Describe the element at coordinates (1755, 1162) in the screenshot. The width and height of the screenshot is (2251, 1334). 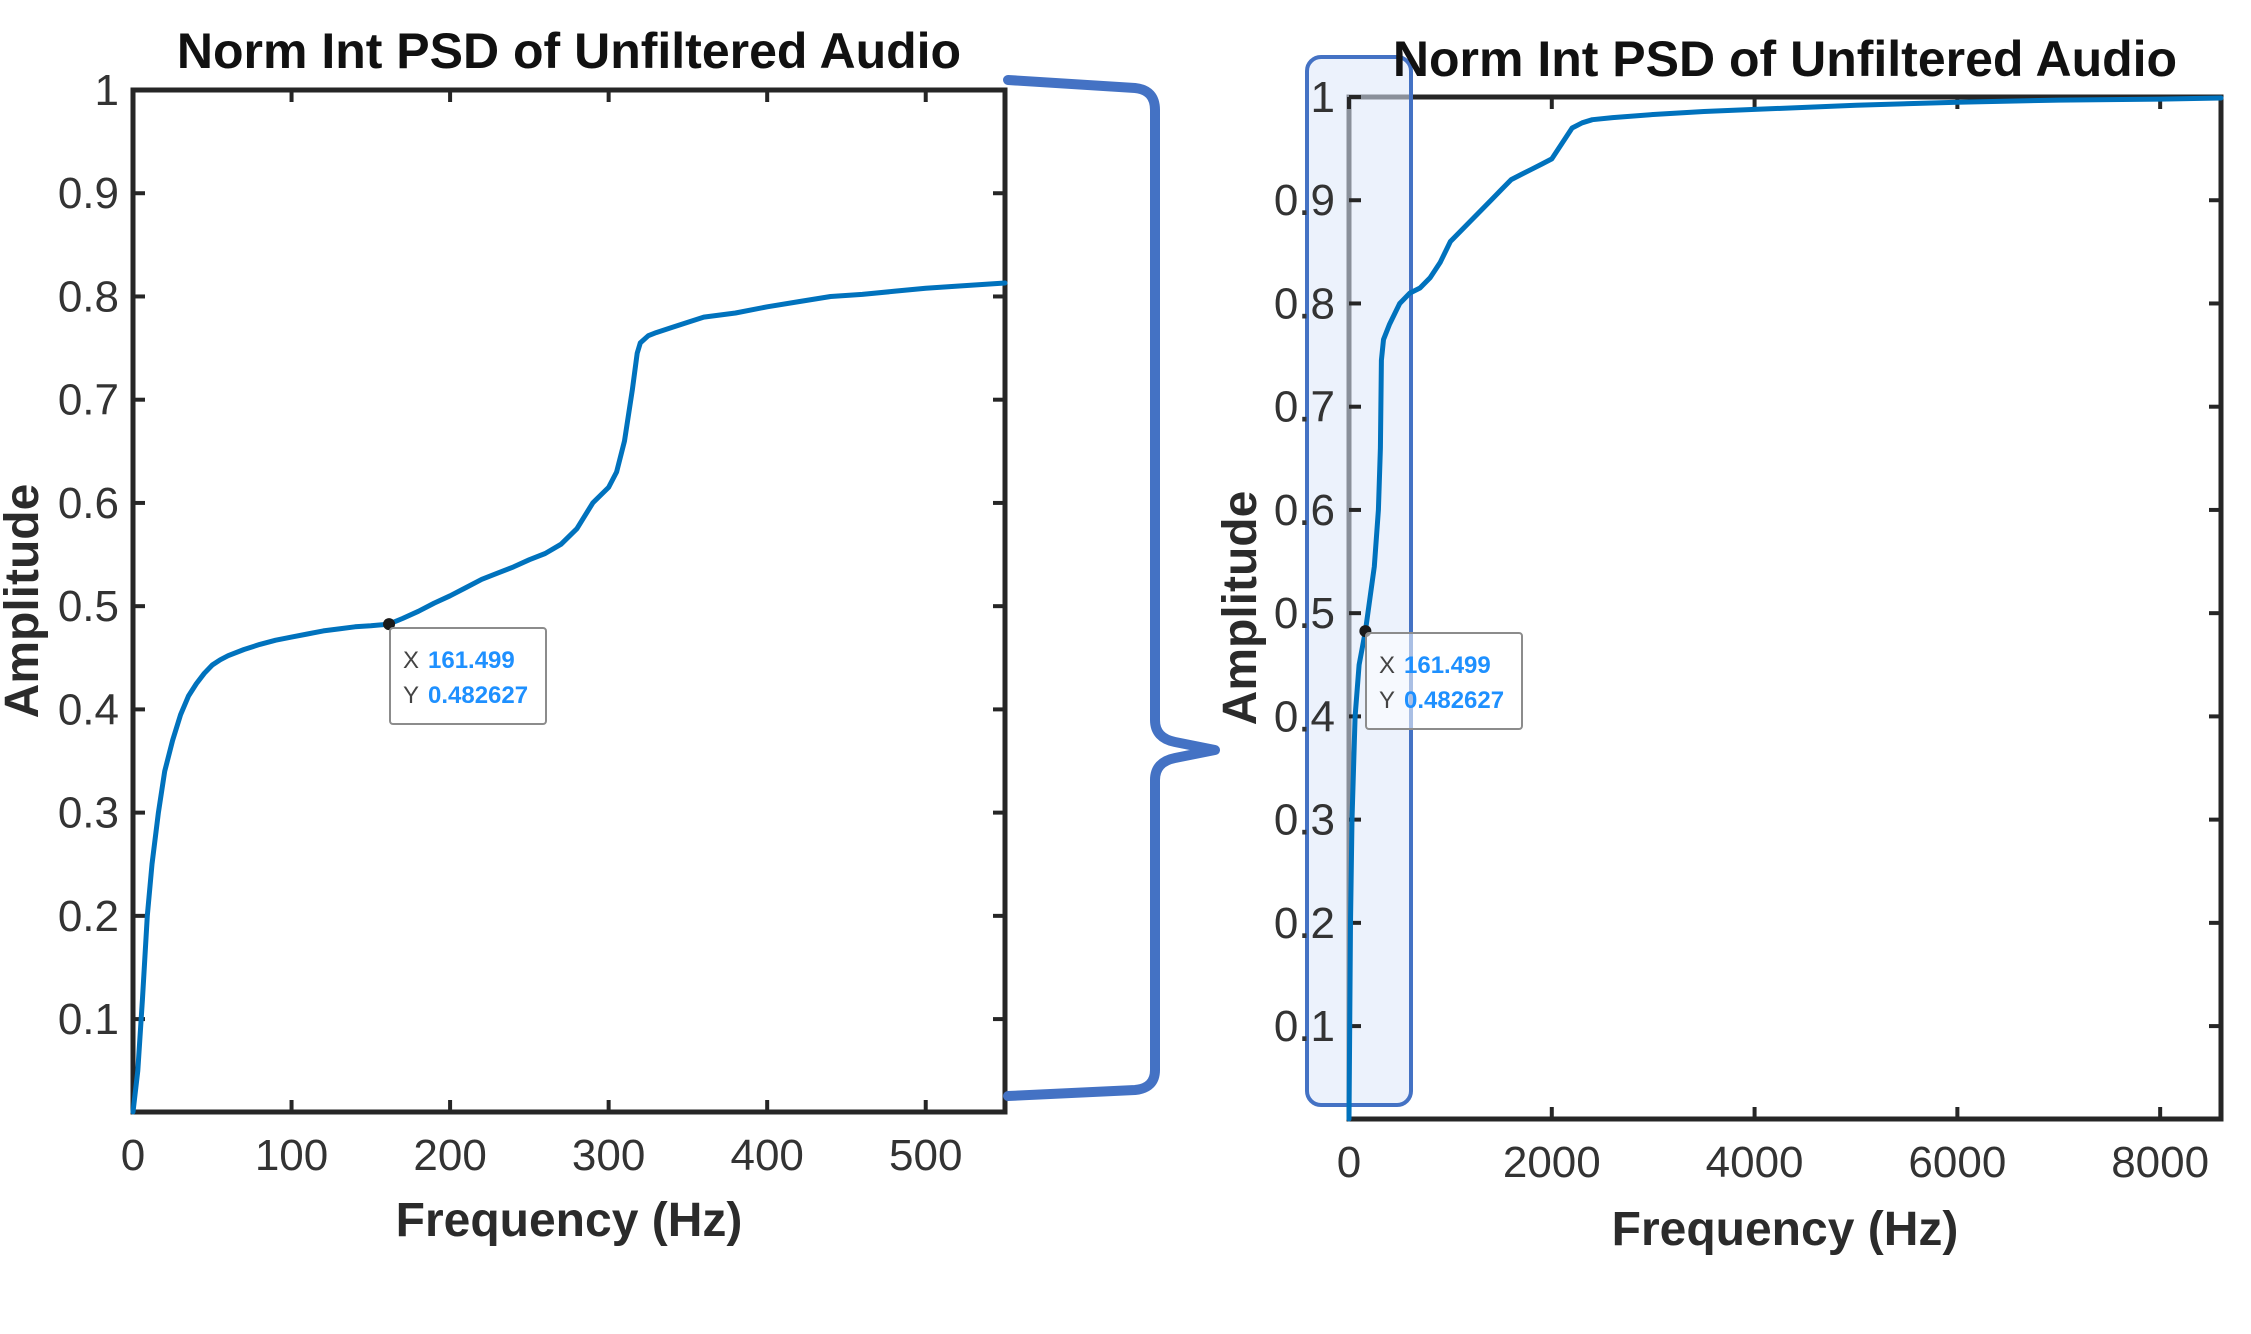
I see `right-xtick-label: 4000` at that location.